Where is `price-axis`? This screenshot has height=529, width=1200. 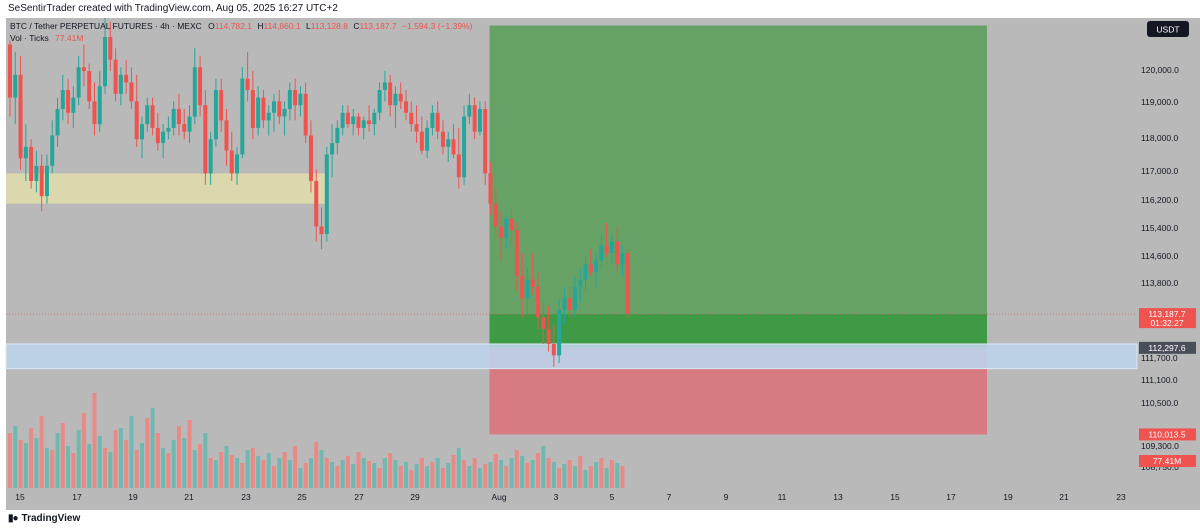 price-axis is located at coordinates (1168, 253).